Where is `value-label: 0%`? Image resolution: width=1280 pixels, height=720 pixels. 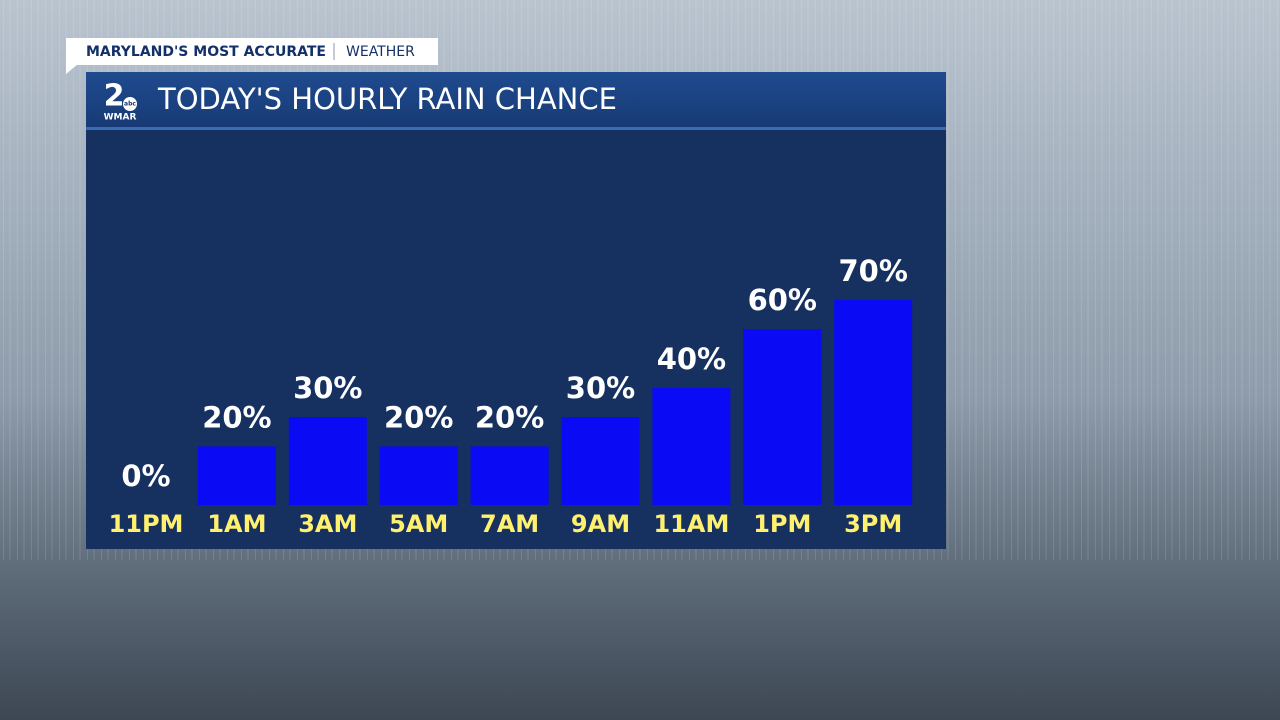 value-label: 0% is located at coordinates (145, 476).